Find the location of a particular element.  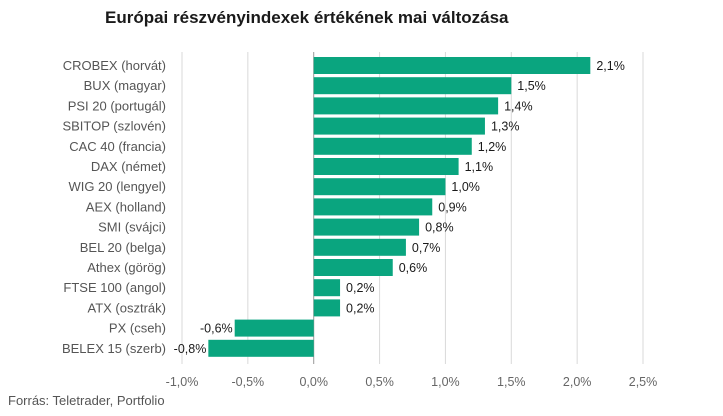

x-tick-label: 1,0% is located at coordinates (445, 382).